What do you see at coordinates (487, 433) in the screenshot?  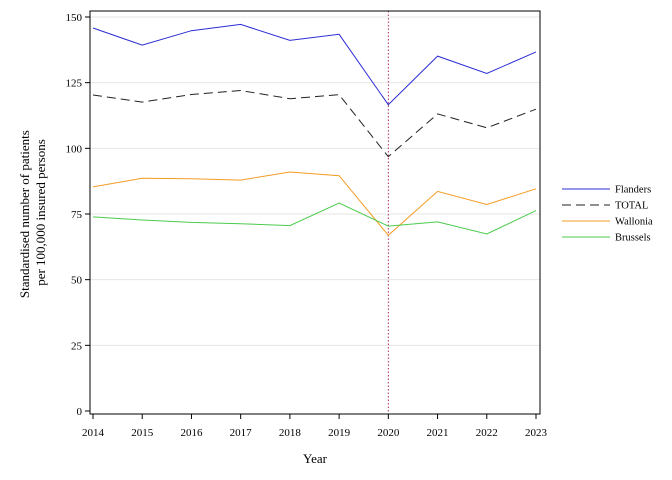 I see `x-tick-label: 2022` at bounding box center [487, 433].